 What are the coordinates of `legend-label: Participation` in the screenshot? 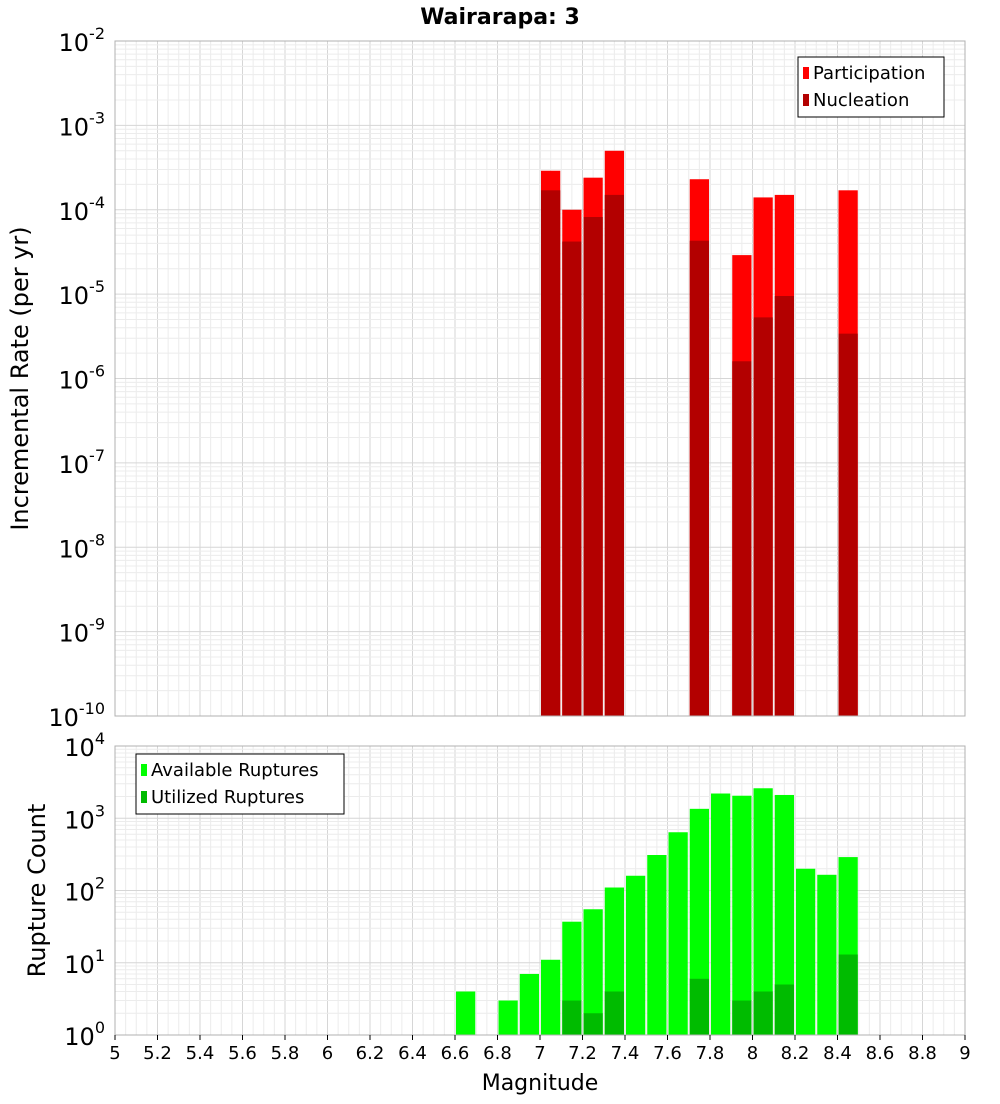 It's located at (869, 73).